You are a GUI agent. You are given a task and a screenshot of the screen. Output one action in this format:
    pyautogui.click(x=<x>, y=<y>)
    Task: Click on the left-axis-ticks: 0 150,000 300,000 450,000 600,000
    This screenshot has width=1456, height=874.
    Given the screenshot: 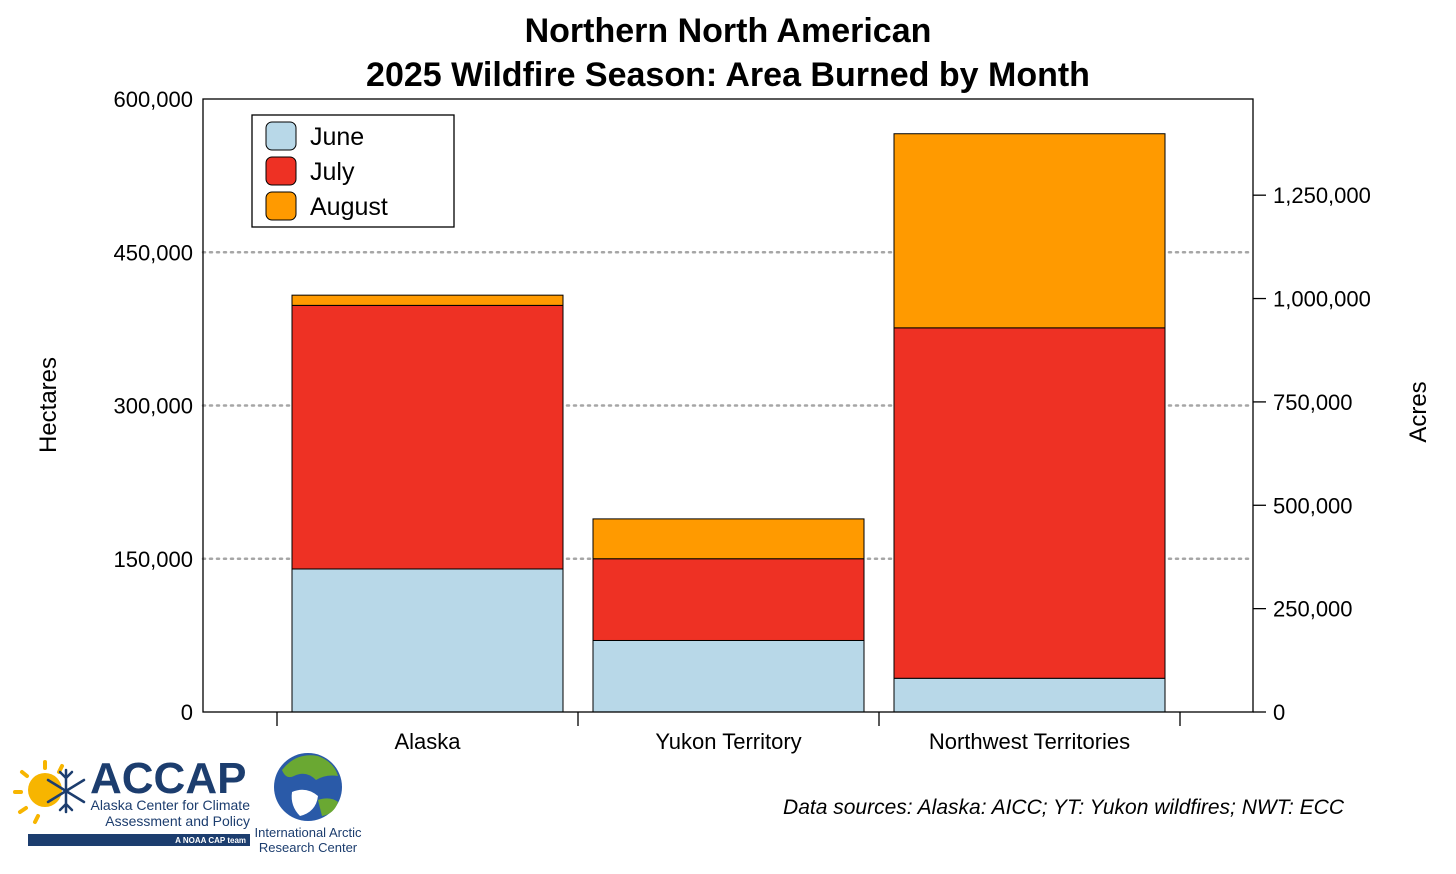 What is the action you would take?
    pyautogui.click(x=153, y=406)
    